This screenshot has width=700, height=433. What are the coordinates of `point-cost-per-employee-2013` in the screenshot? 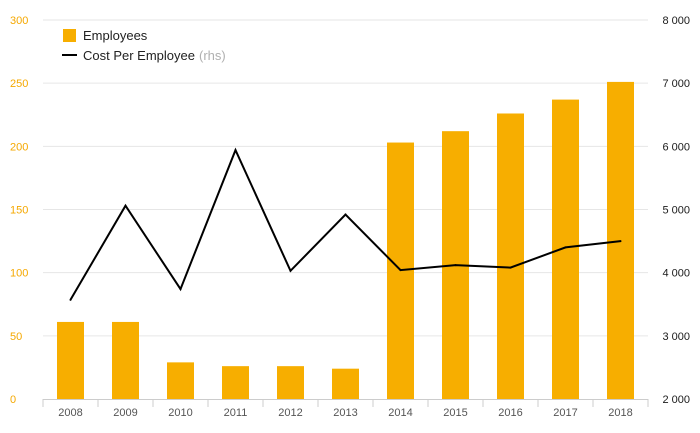 It's located at (345, 214).